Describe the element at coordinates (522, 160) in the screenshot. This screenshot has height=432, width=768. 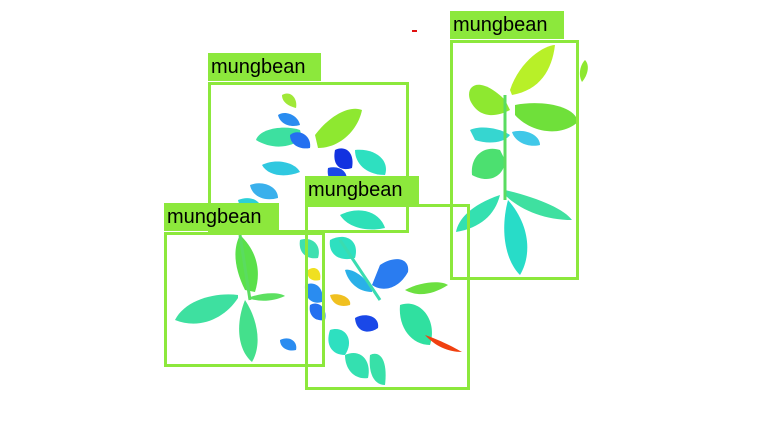
I see `plant-right` at that location.